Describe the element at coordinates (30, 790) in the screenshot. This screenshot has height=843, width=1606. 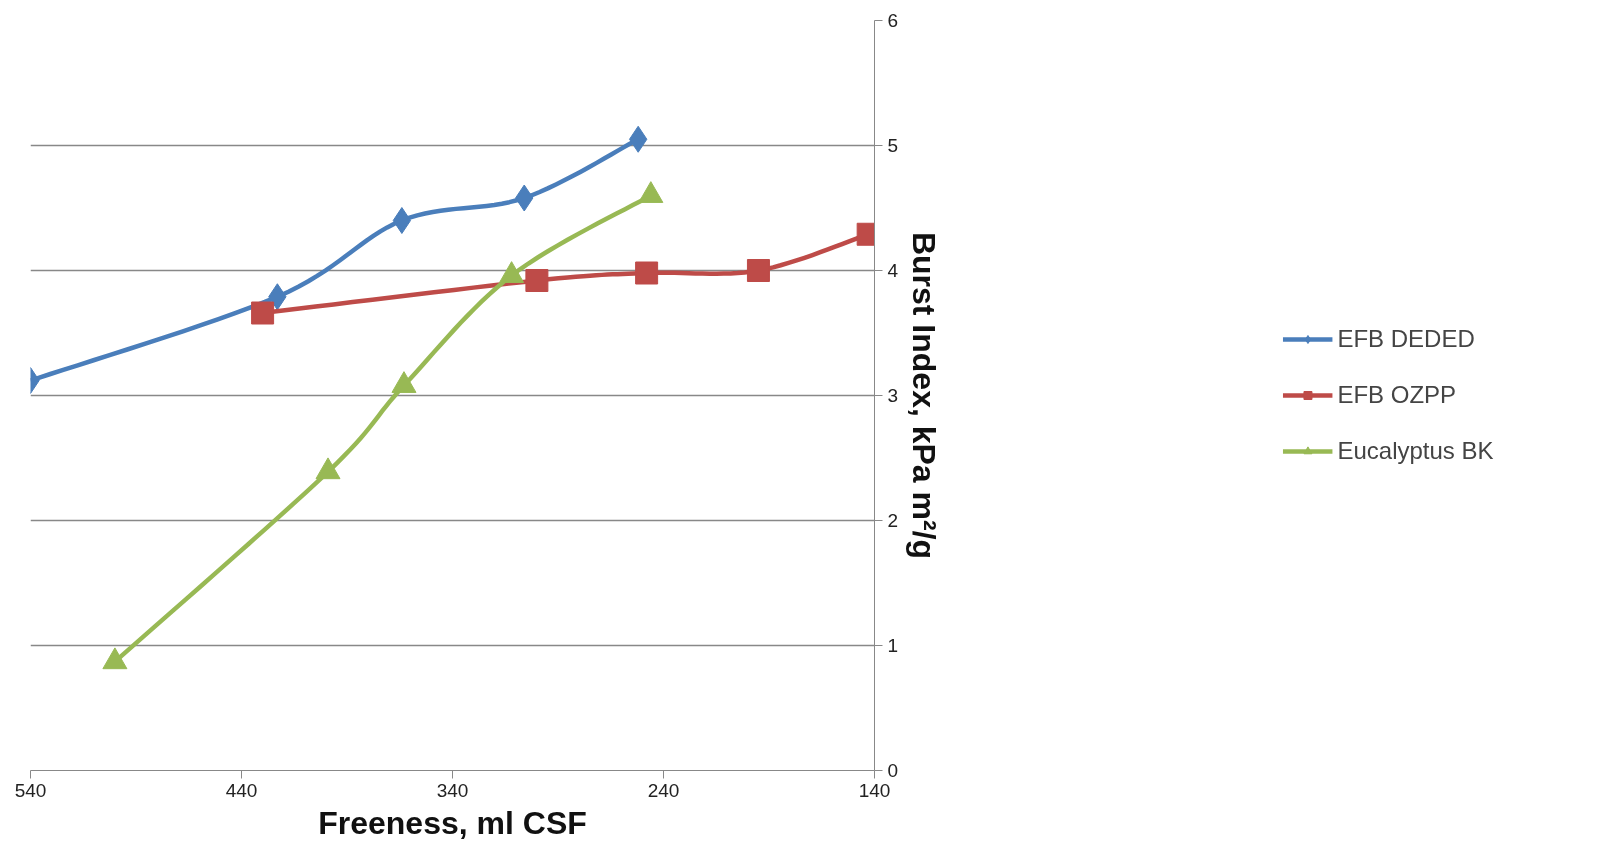
I see `x-tick-label: 540` at that location.